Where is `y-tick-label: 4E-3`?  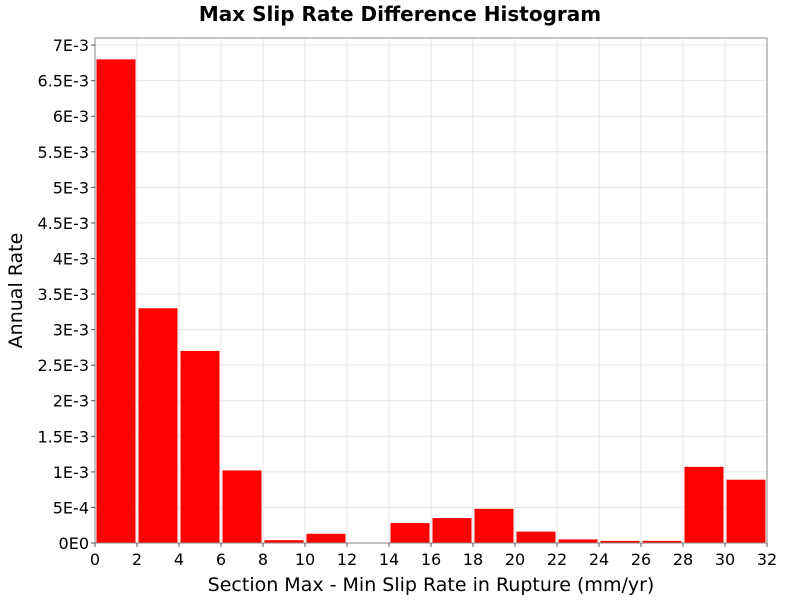
y-tick-label: 4E-3 is located at coordinates (71, 258).